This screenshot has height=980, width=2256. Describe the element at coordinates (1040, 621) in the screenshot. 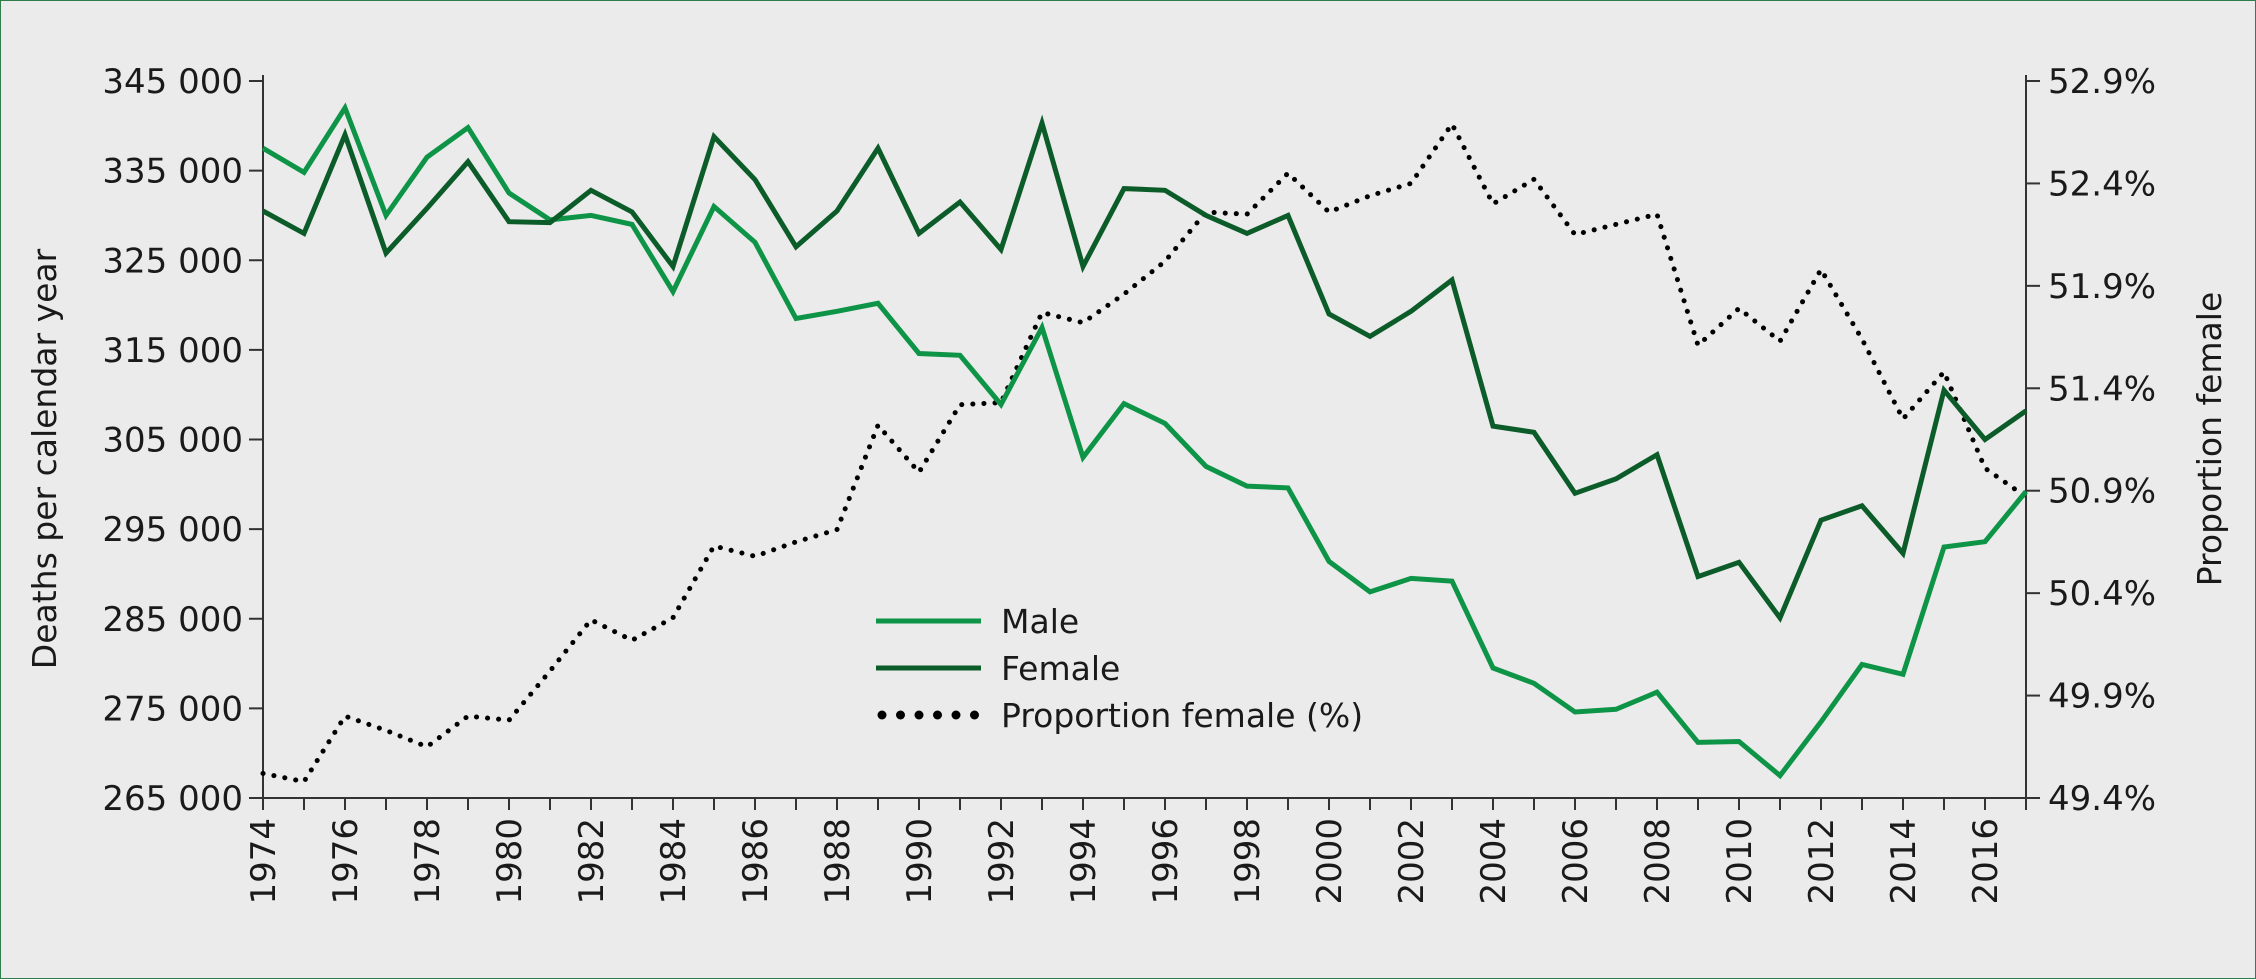

I see `legend-label: Male` at that location.